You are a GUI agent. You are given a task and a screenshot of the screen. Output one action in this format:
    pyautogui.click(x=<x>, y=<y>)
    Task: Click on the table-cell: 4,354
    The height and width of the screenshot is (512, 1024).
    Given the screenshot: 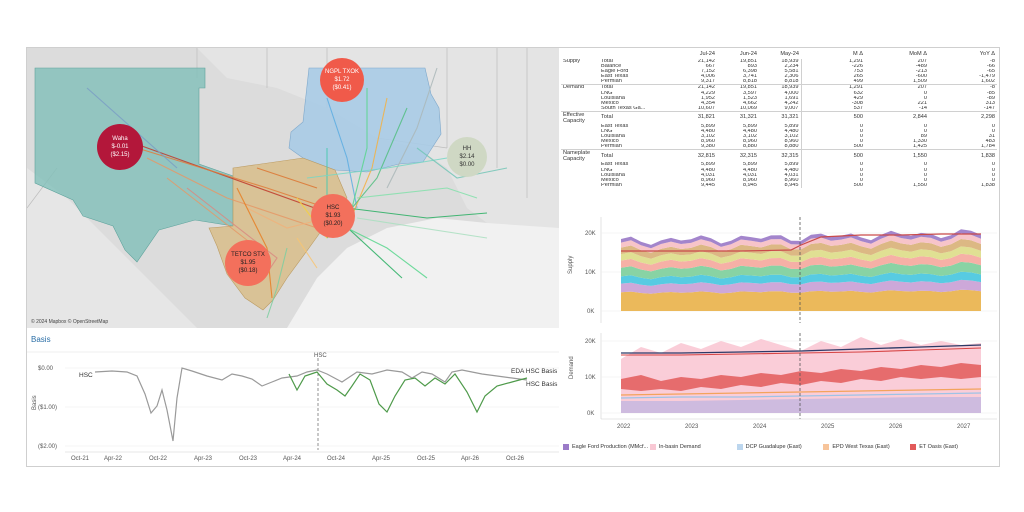 What is the action you would take?
    pyautogui.click(x=708, y=103)
    